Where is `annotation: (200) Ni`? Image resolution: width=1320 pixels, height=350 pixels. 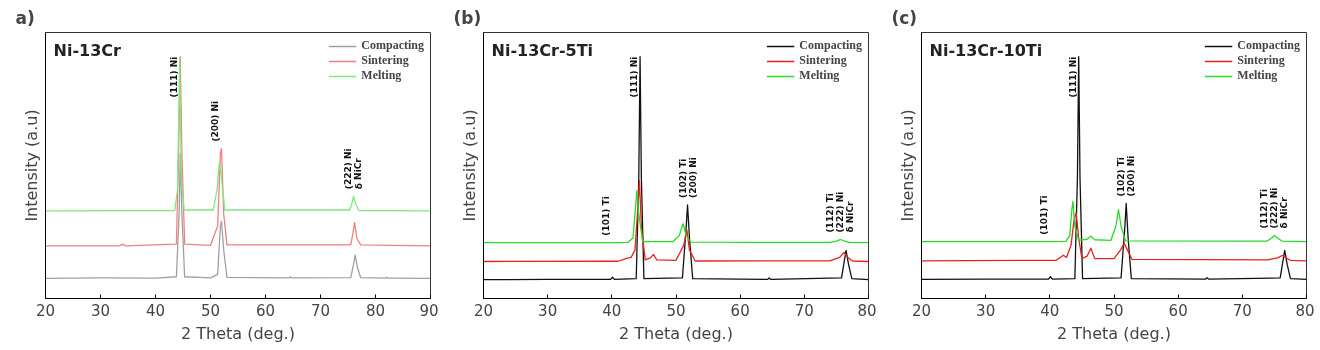 annotation: (200) Ni is located at coordinates (215, 121).